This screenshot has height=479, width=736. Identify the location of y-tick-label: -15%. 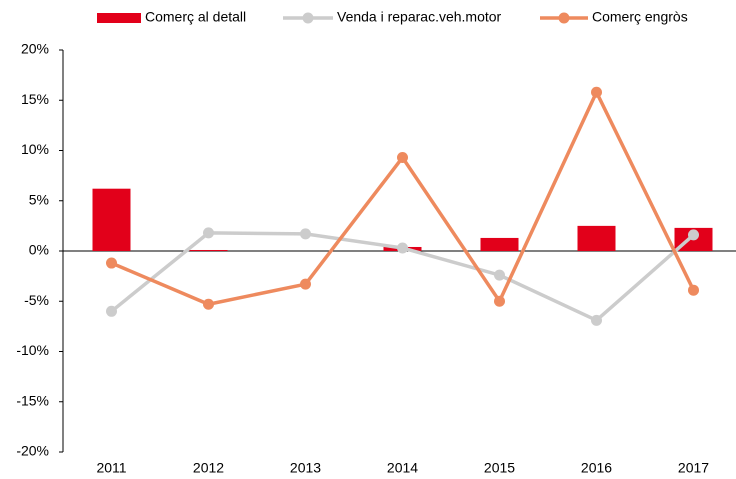
(32, 400).